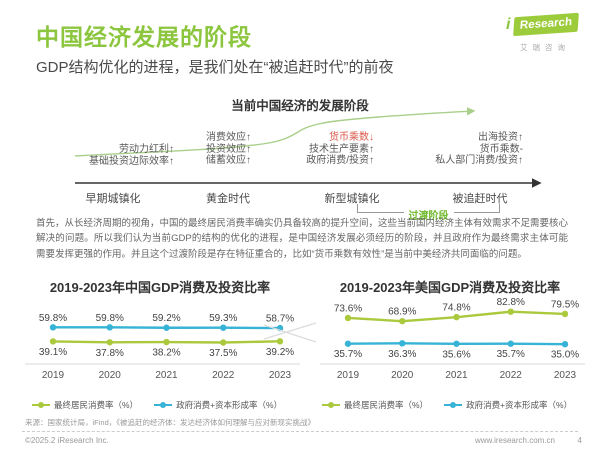 The width and height of the screenshot is (600, 449). I want to click on stage-factors-group: 货币乘数↓ 技术生产要素↑ 政府消费/投资↑, so click(322, 149).